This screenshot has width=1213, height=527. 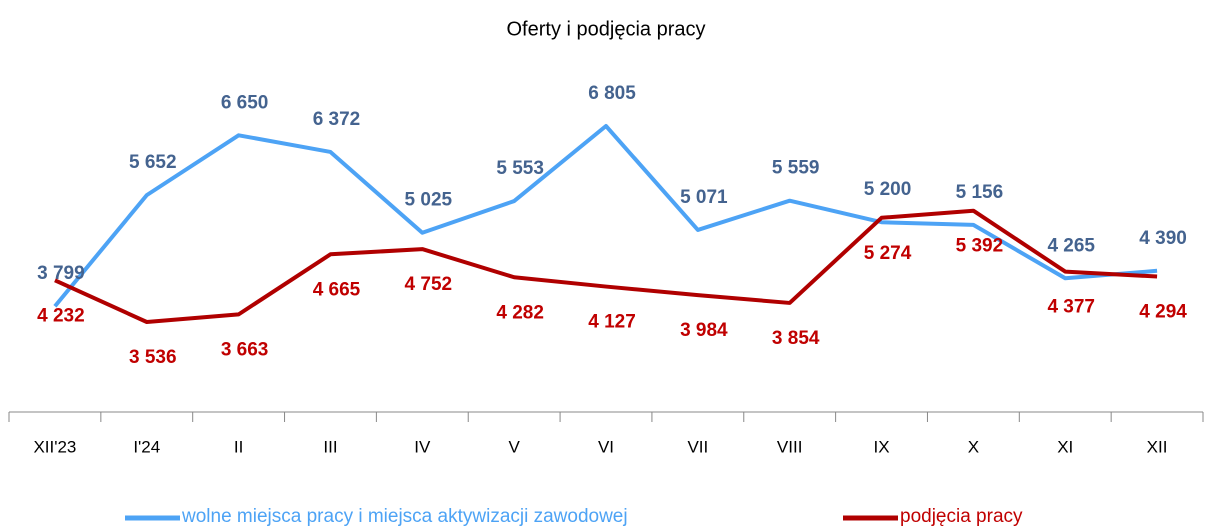 What do you see at coordinates (1163, 312) in the screenshot?
I see `value-label: 4 294` at bounding box center [1163, 312].